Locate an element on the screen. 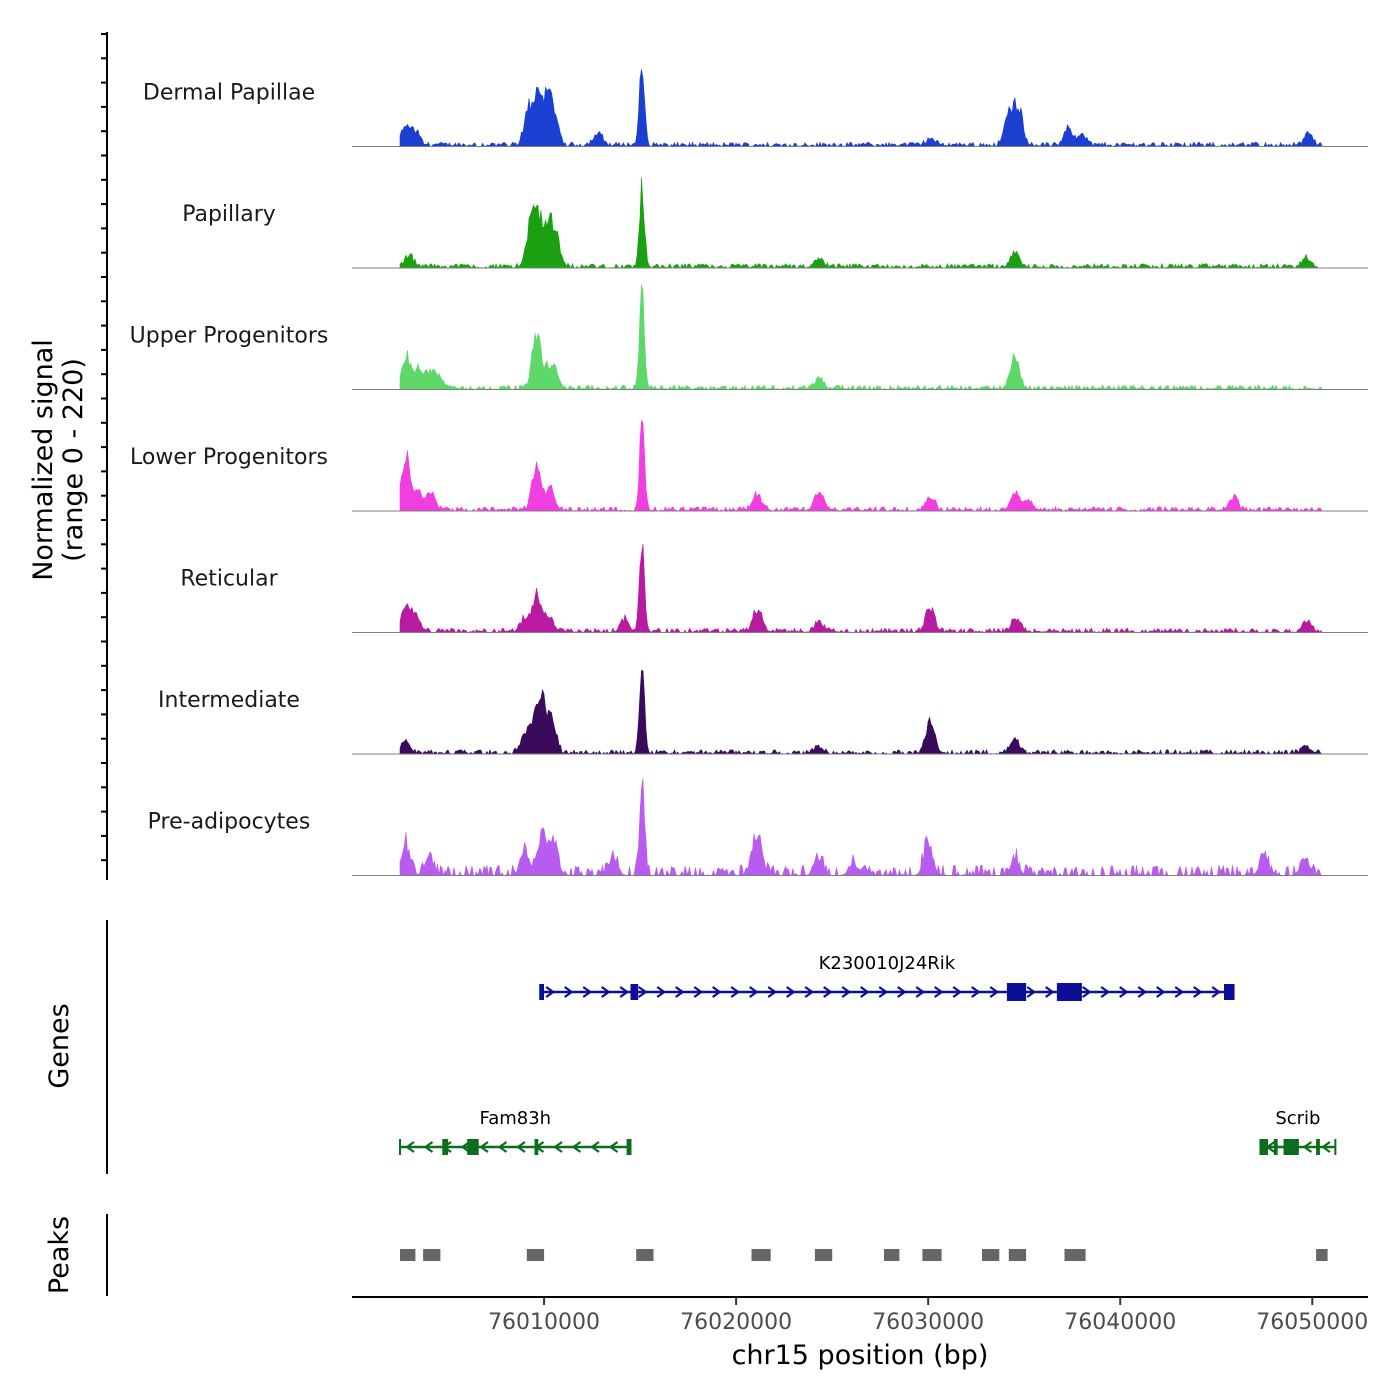  track-label: Upper Progenitors is located at coordinates (229, 336).